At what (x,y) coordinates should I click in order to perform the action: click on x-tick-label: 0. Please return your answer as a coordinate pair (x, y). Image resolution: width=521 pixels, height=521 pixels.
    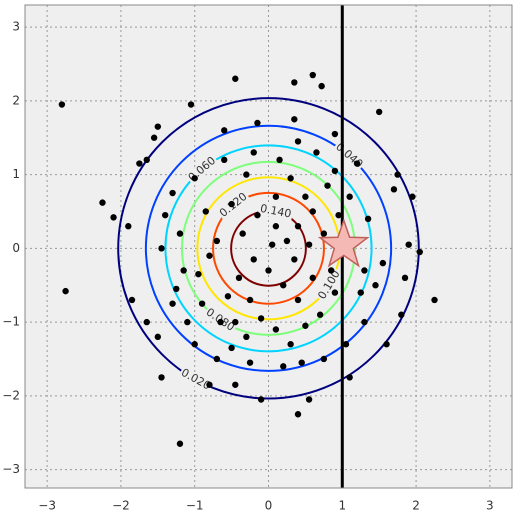
    Looking at the image, I should click on (269, 506).